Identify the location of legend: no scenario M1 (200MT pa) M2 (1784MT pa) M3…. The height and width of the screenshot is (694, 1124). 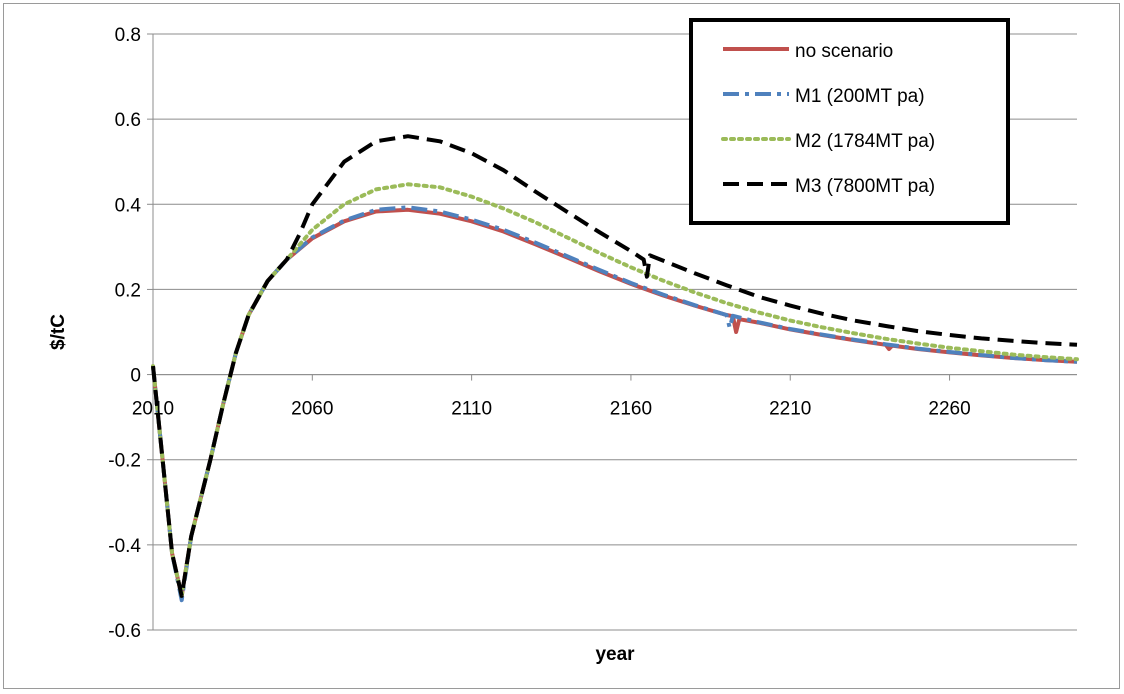
(849, 121).